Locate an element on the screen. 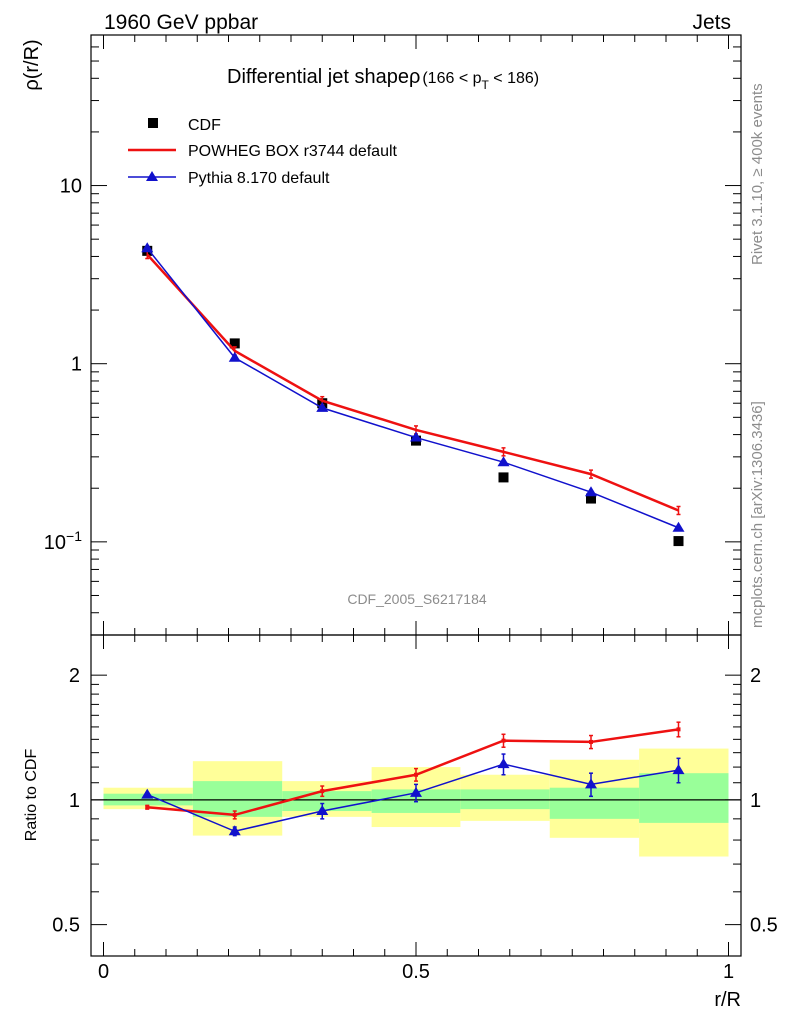 This screenshot has height=1024, width=786. rivet-version-label: Rivet 3.1.10, ≥ 400k events is located at coordinates (757, 174).